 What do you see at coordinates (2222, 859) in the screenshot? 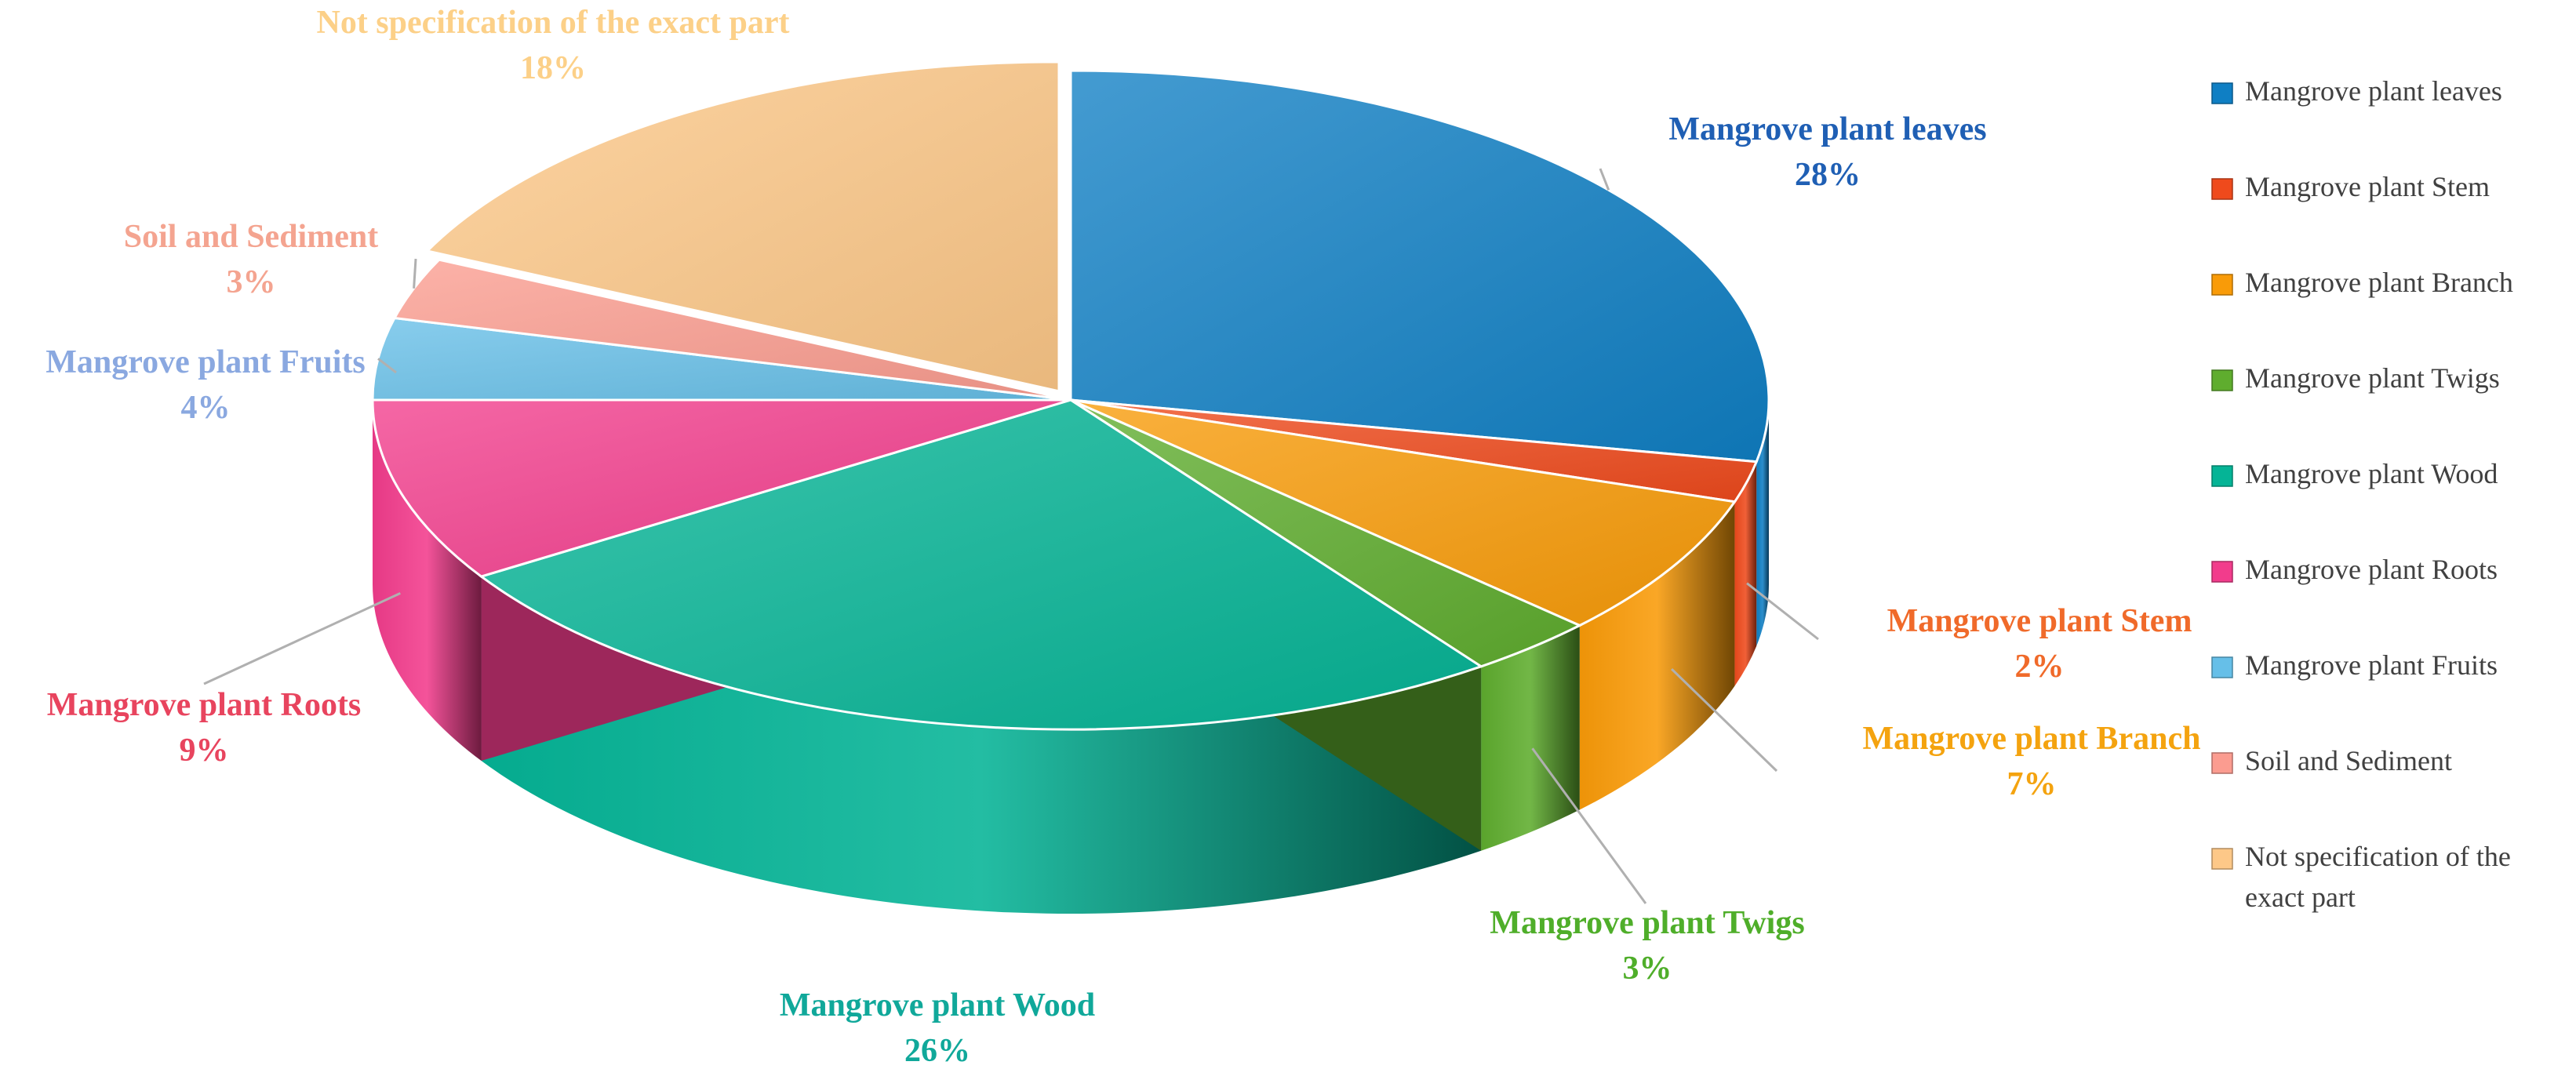
I see `legend-swatch-not-specification-of-the-exact-part` at bounding box center [2222, 859].